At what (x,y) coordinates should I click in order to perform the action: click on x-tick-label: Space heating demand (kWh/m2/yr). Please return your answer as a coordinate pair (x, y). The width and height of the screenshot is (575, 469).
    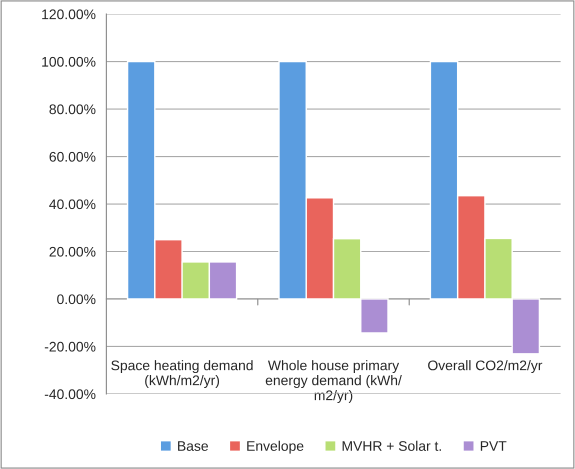
    Looking at the image, I should click on (182, 374).